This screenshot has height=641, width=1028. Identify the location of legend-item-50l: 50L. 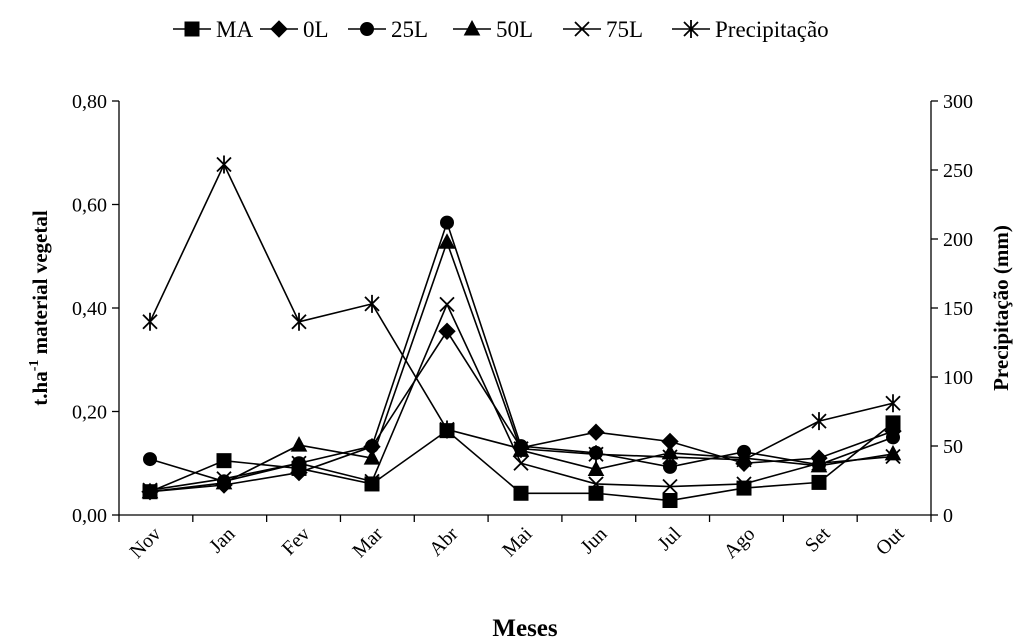
(493, 29).